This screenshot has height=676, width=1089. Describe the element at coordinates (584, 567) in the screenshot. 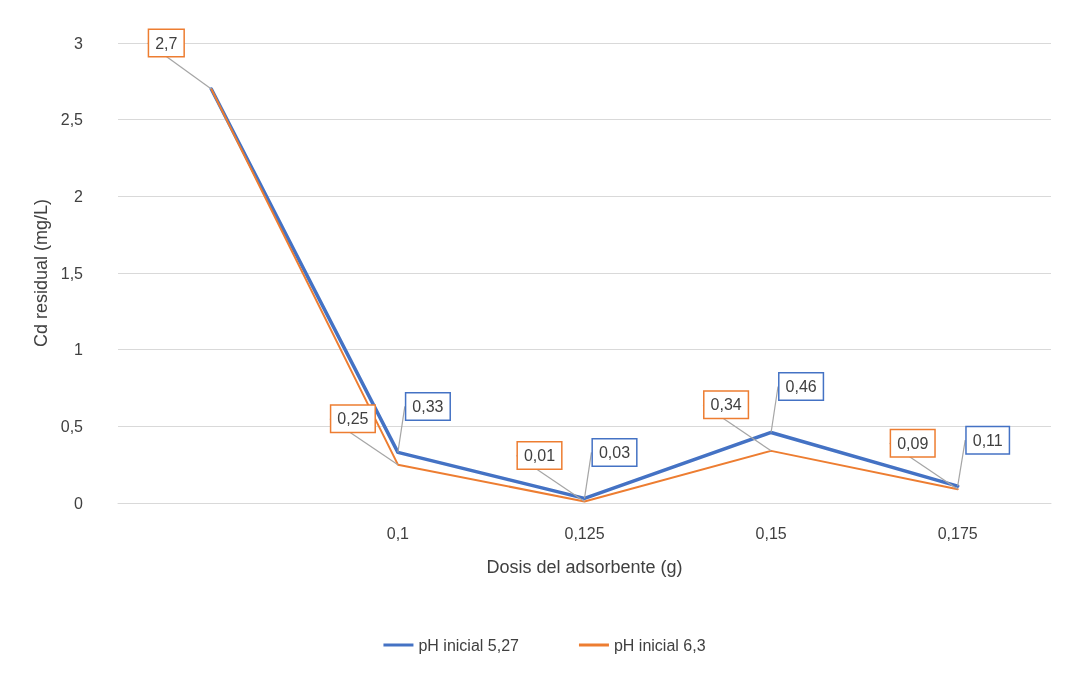

I see `x-axis-title: Dosis del adsorbente (g)` at that location.